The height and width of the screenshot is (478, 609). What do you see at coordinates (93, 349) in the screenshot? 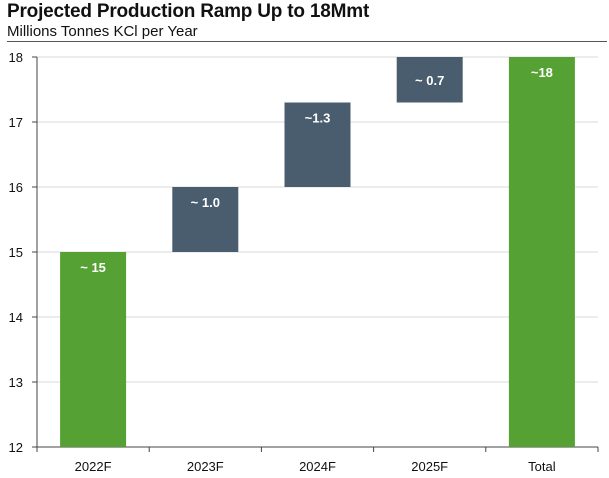
I see `bar-2022f` at bounding box center [93, 349].